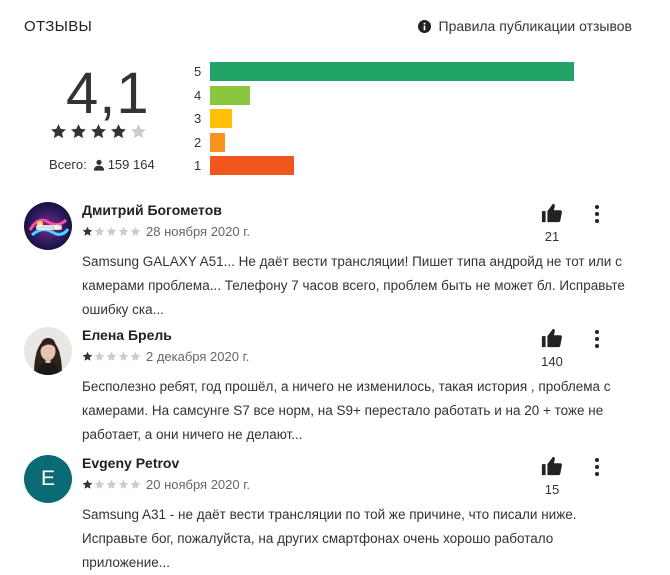  I want to click on review-date: 20 ноября 2020 г., so click(198, 484).